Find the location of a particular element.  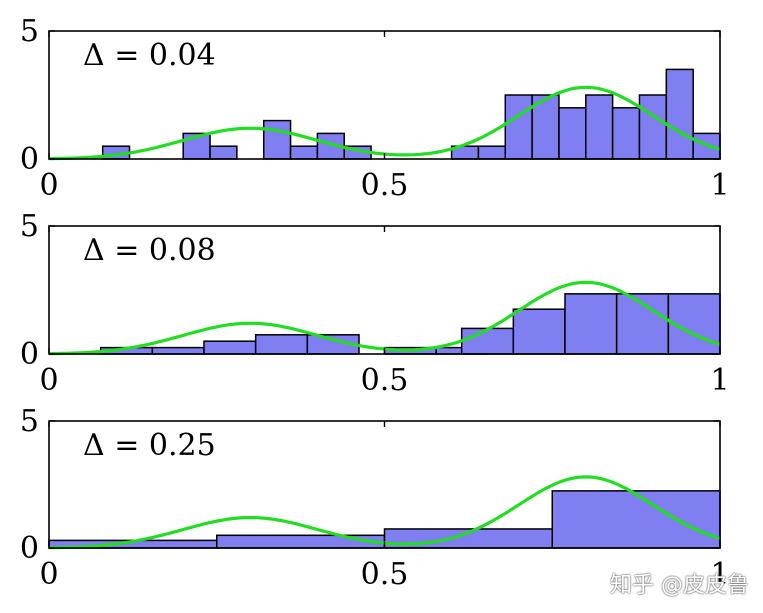

delta-annotation: Δ = 0.25 is located at coordinates (149, 445).